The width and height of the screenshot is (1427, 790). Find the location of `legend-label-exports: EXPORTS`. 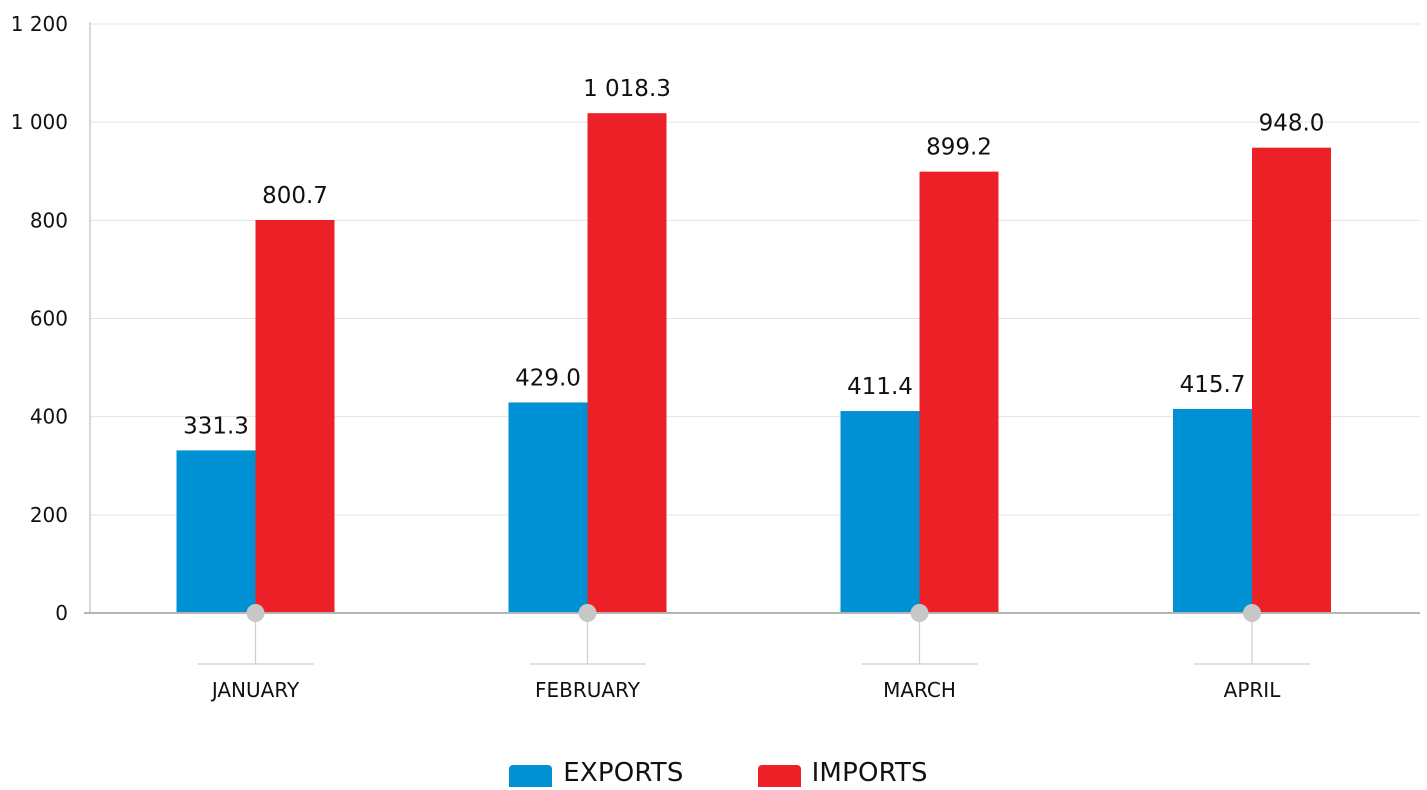

legend-label-exports: EXPORTS is located at coordinates (623, 773).